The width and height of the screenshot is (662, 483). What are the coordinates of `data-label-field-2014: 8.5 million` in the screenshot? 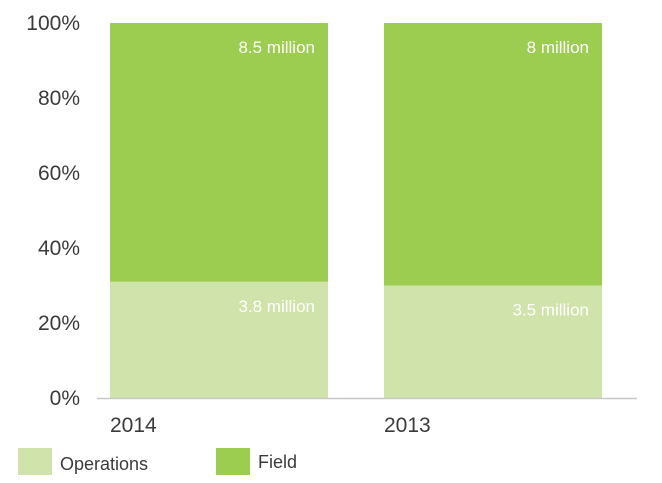 It's located at (276, 47).